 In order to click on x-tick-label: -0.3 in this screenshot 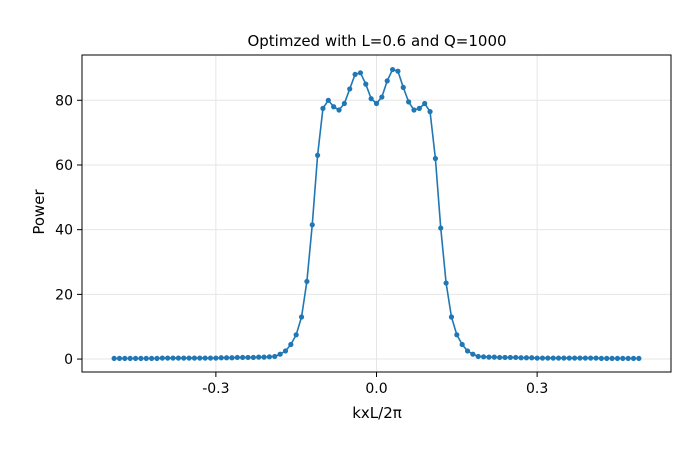, I will do `click(215, 389)`.